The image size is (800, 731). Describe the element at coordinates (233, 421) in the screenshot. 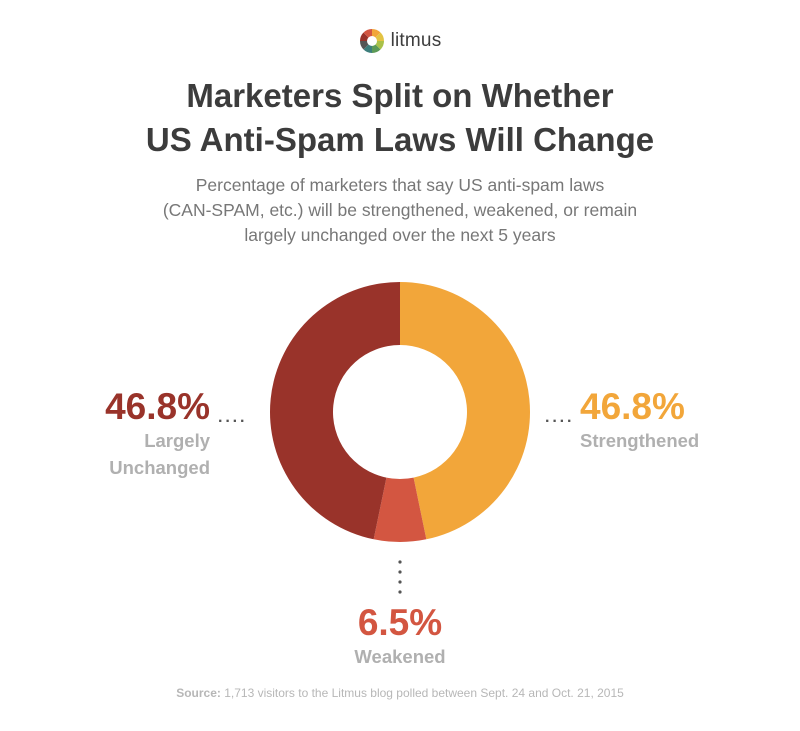

I see `leader-dots-left: ····` at that location.